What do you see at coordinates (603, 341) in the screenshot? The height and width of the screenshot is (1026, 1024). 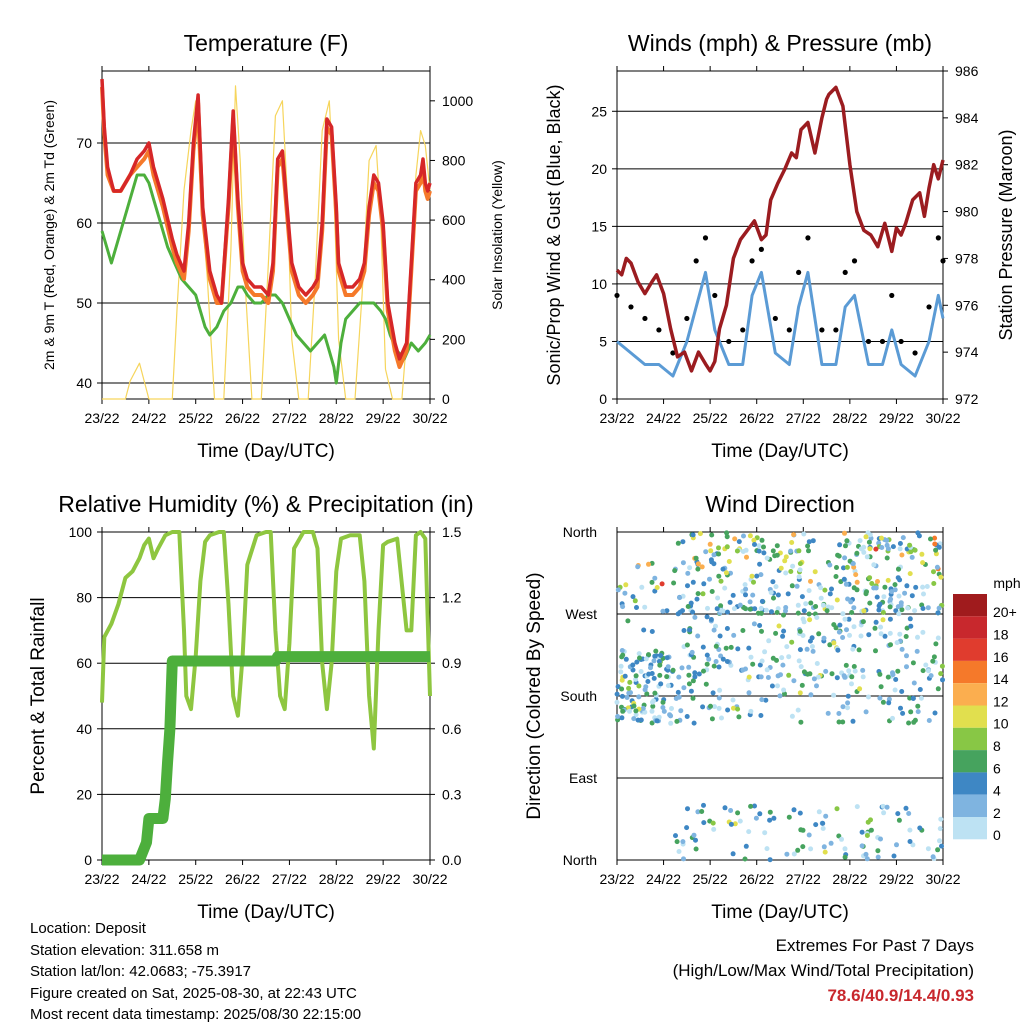 I see `y-tick-label: 5` at bounding box center [603, 341].